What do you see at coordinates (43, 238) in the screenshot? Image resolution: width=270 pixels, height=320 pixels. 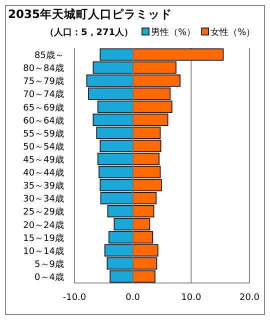 I see `y-tick-label: 15～19歳` at bounding box center [43, 238].